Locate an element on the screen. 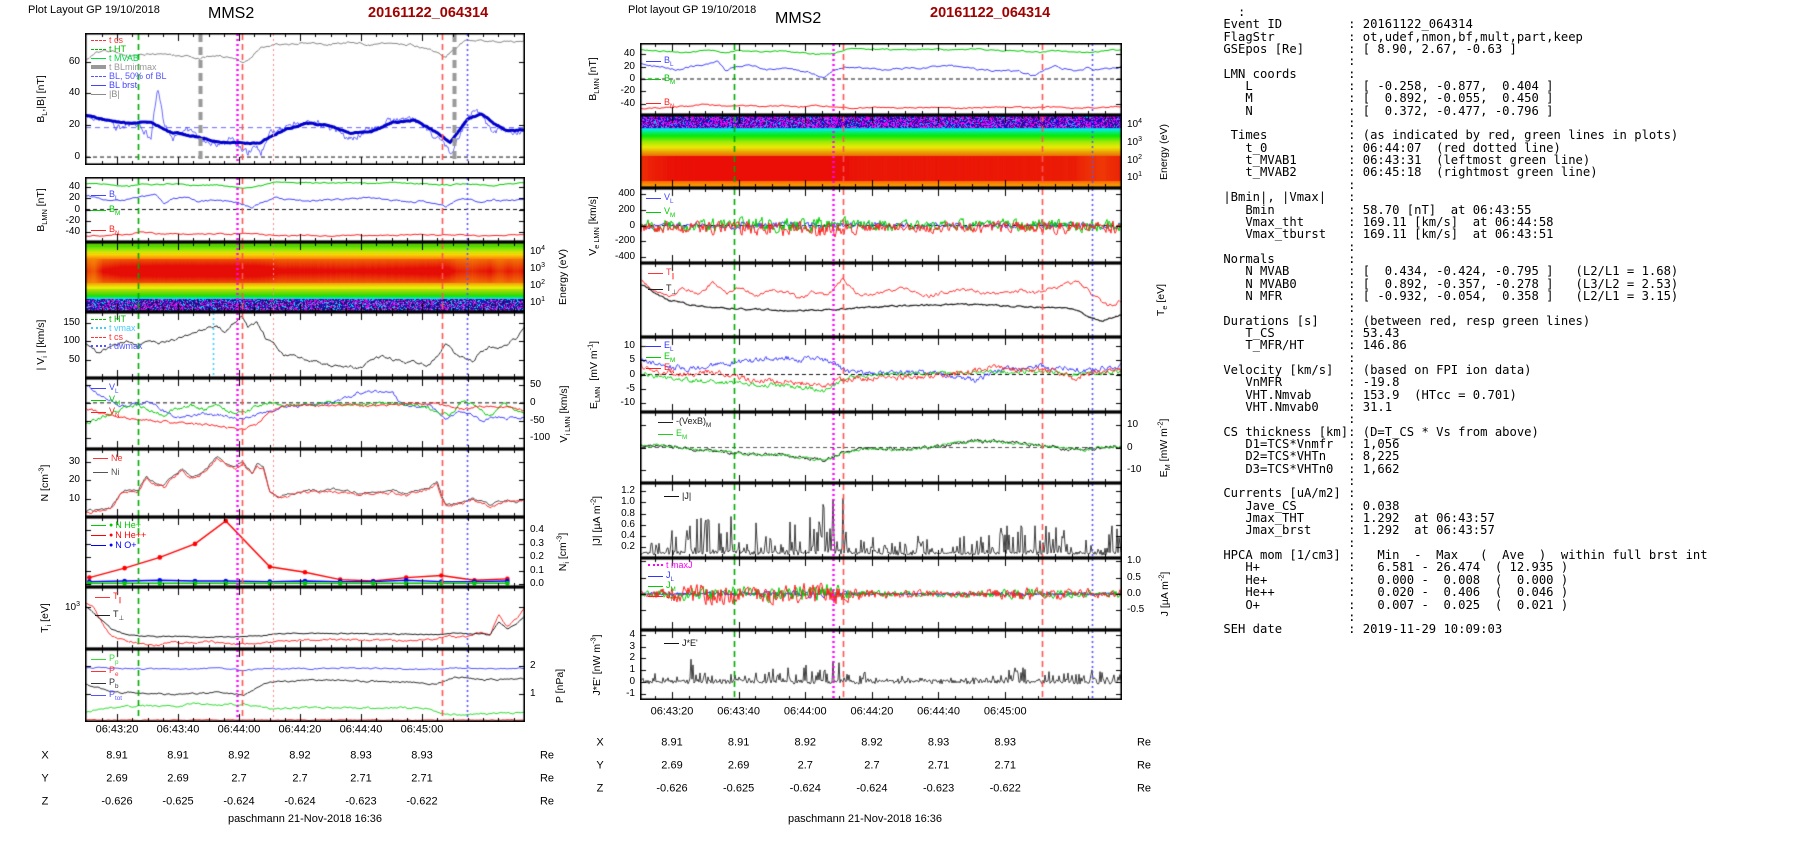 The height and width of the screenshot is (841, 1804). left-panel-vi-lmn is located at coordinates (305, 413).